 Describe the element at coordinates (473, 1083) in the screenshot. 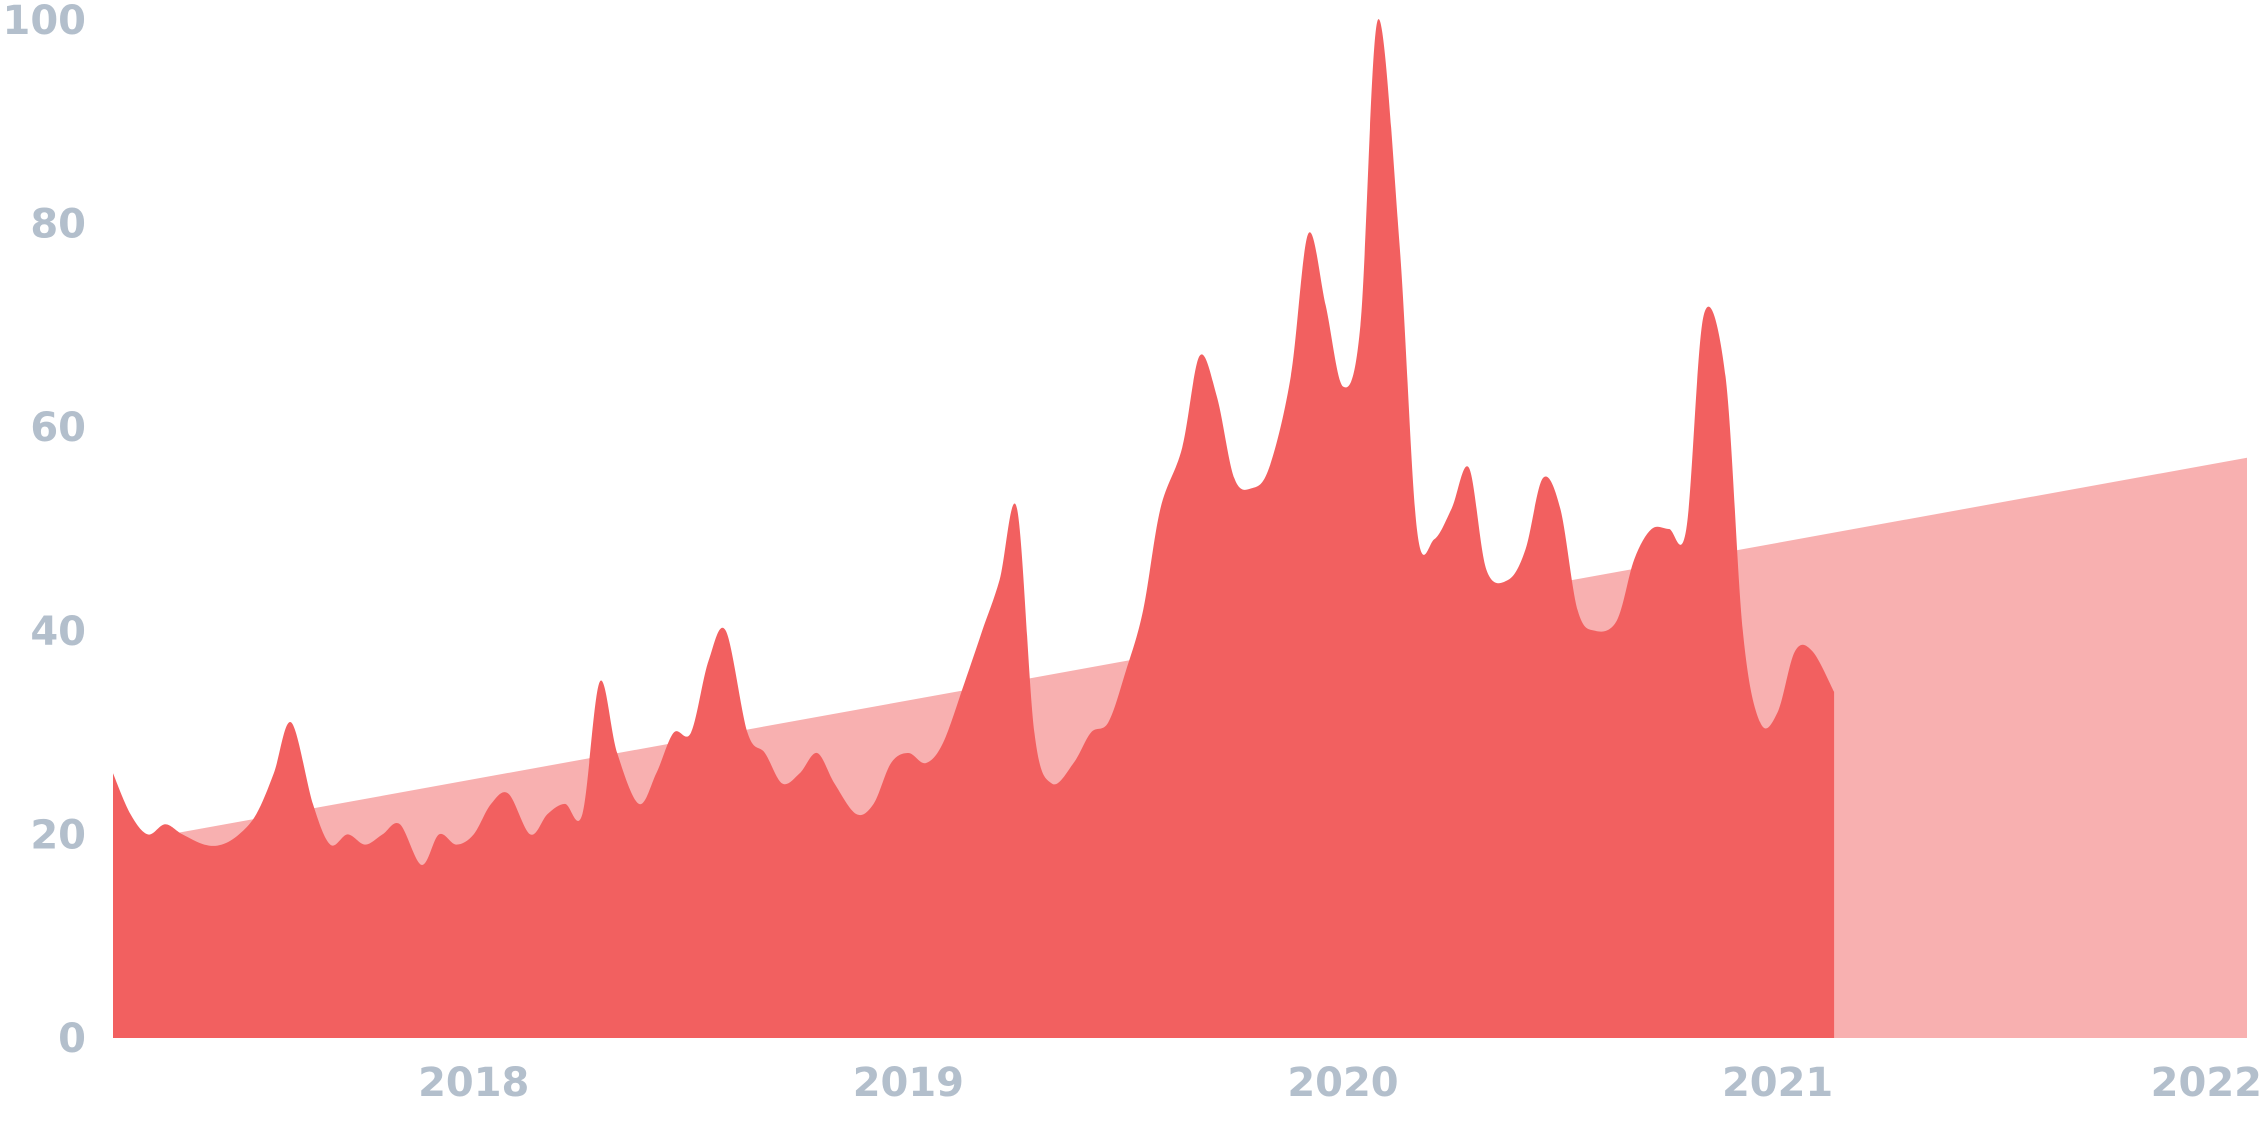

I see `x-tick-label: 2018` at that location.